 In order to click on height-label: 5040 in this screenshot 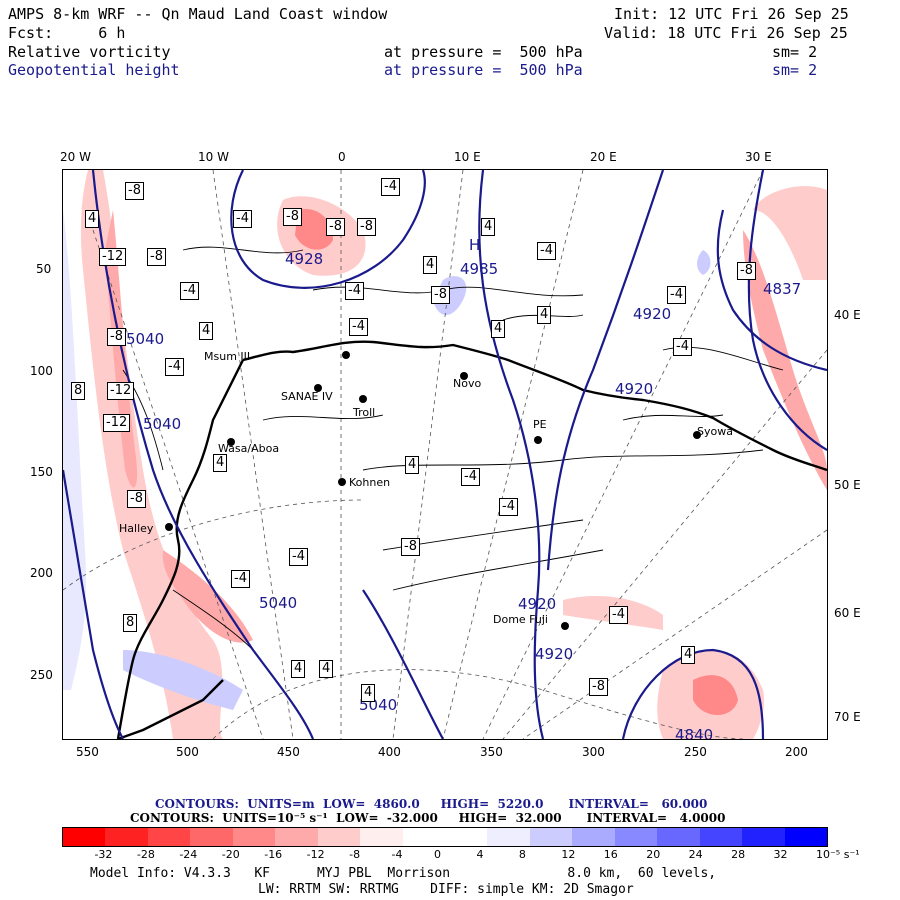, I will do `click(278, 603)`.